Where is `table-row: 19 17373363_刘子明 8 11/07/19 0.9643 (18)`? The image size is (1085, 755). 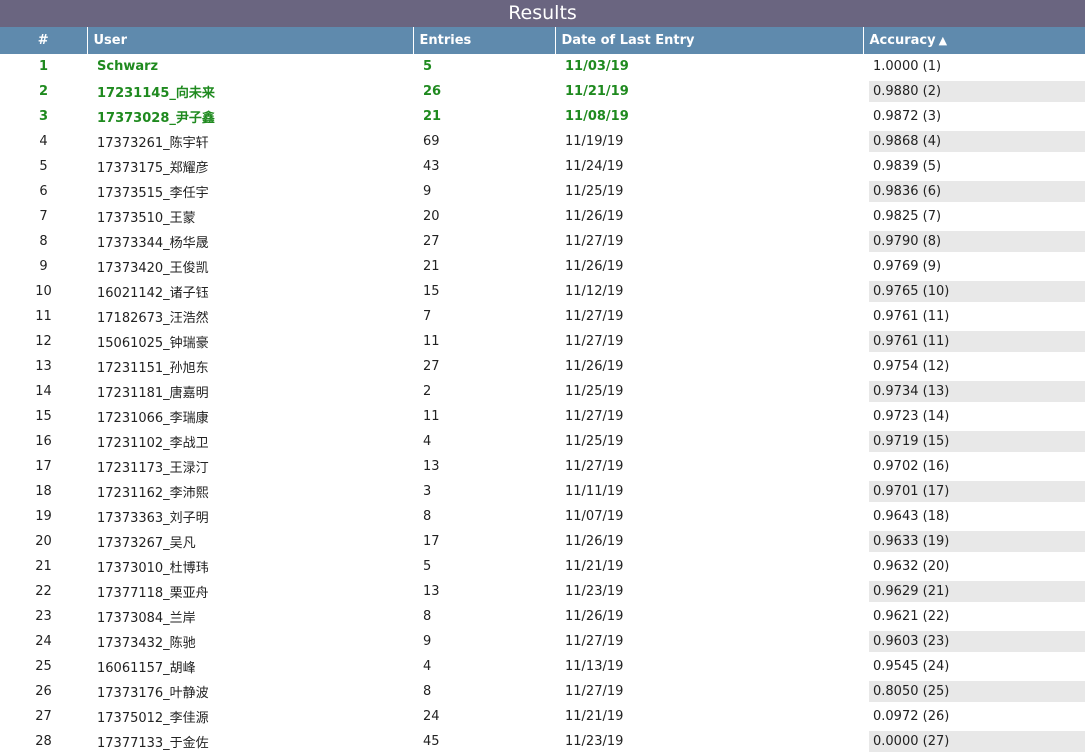
table-row: 19 17373363_刘子明 8 11/07/19 0.9643 (18) is located at coordinates (542, 516).